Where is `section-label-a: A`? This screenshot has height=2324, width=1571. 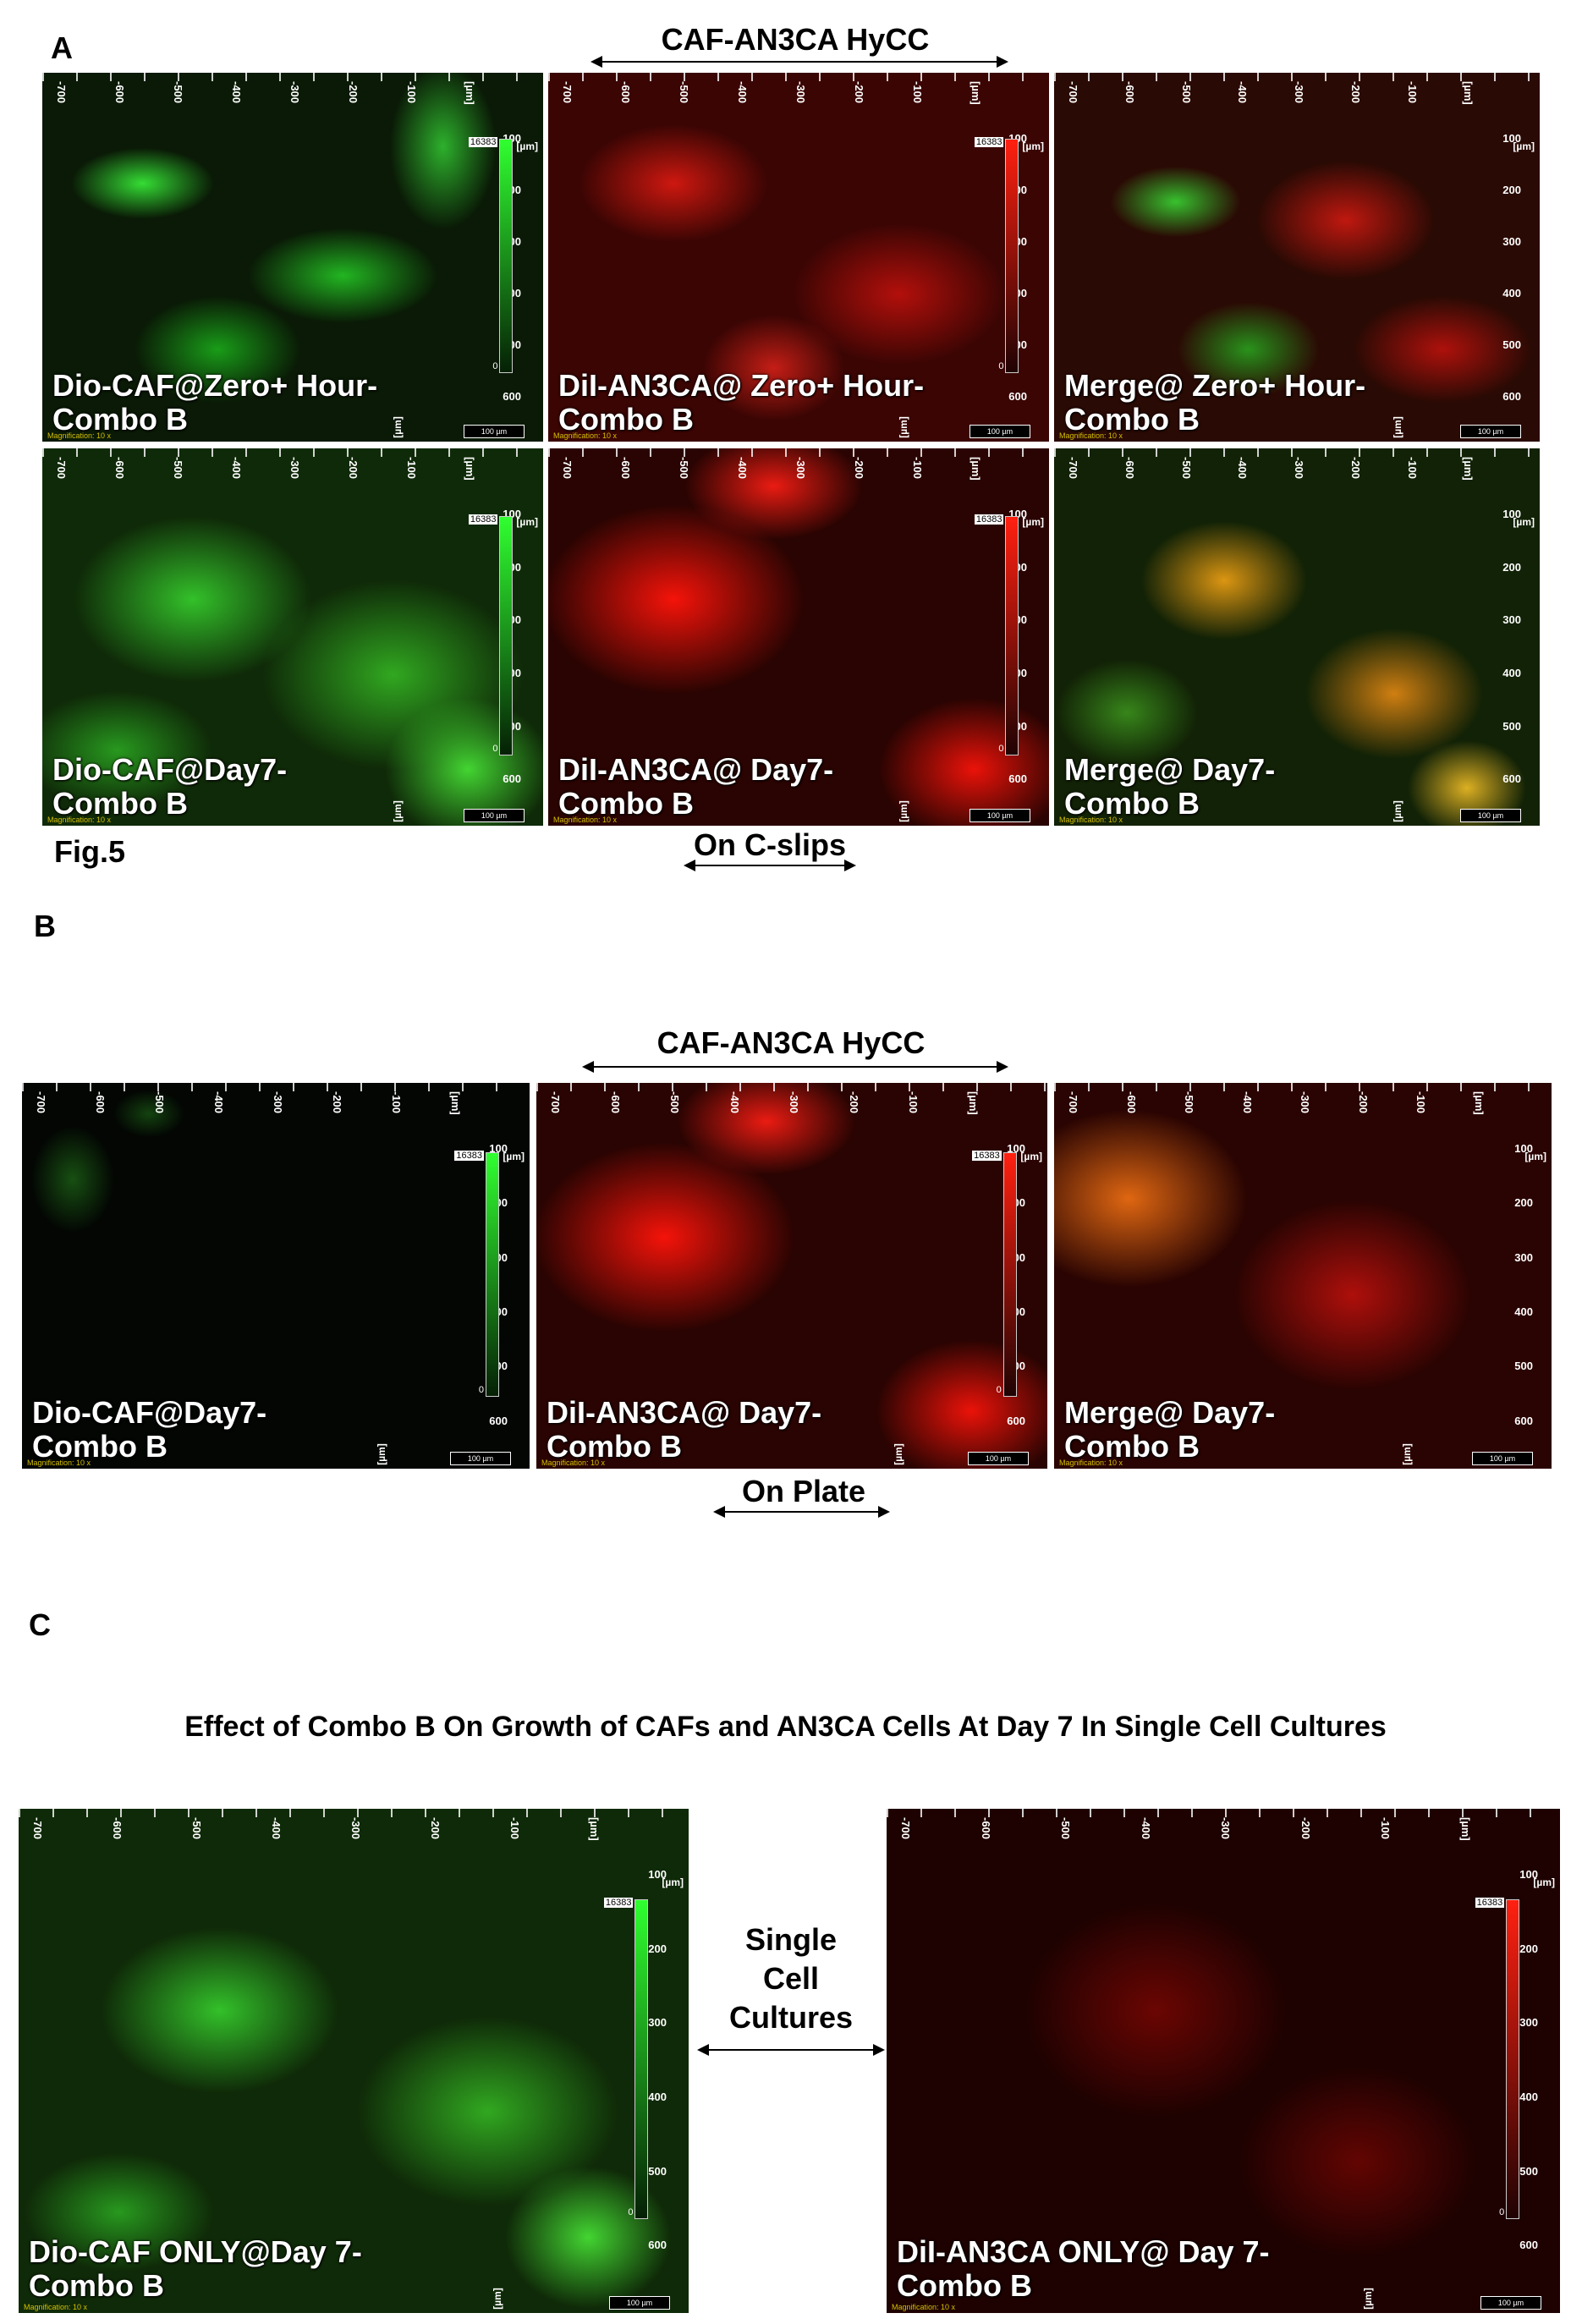
section-label-a: A is located at coordinates (62, 47).